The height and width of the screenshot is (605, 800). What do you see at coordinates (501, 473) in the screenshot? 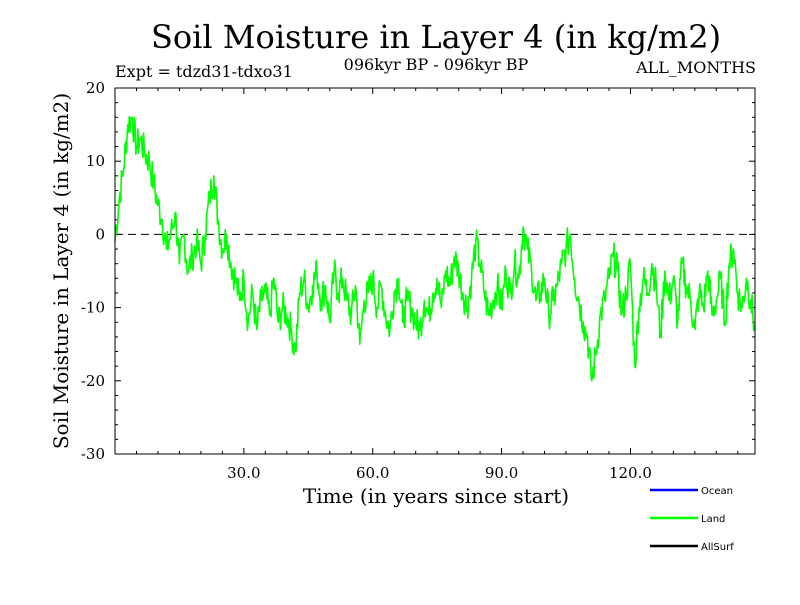
I see `x-tick-label: 90.0` at bounding box center [501, 473].